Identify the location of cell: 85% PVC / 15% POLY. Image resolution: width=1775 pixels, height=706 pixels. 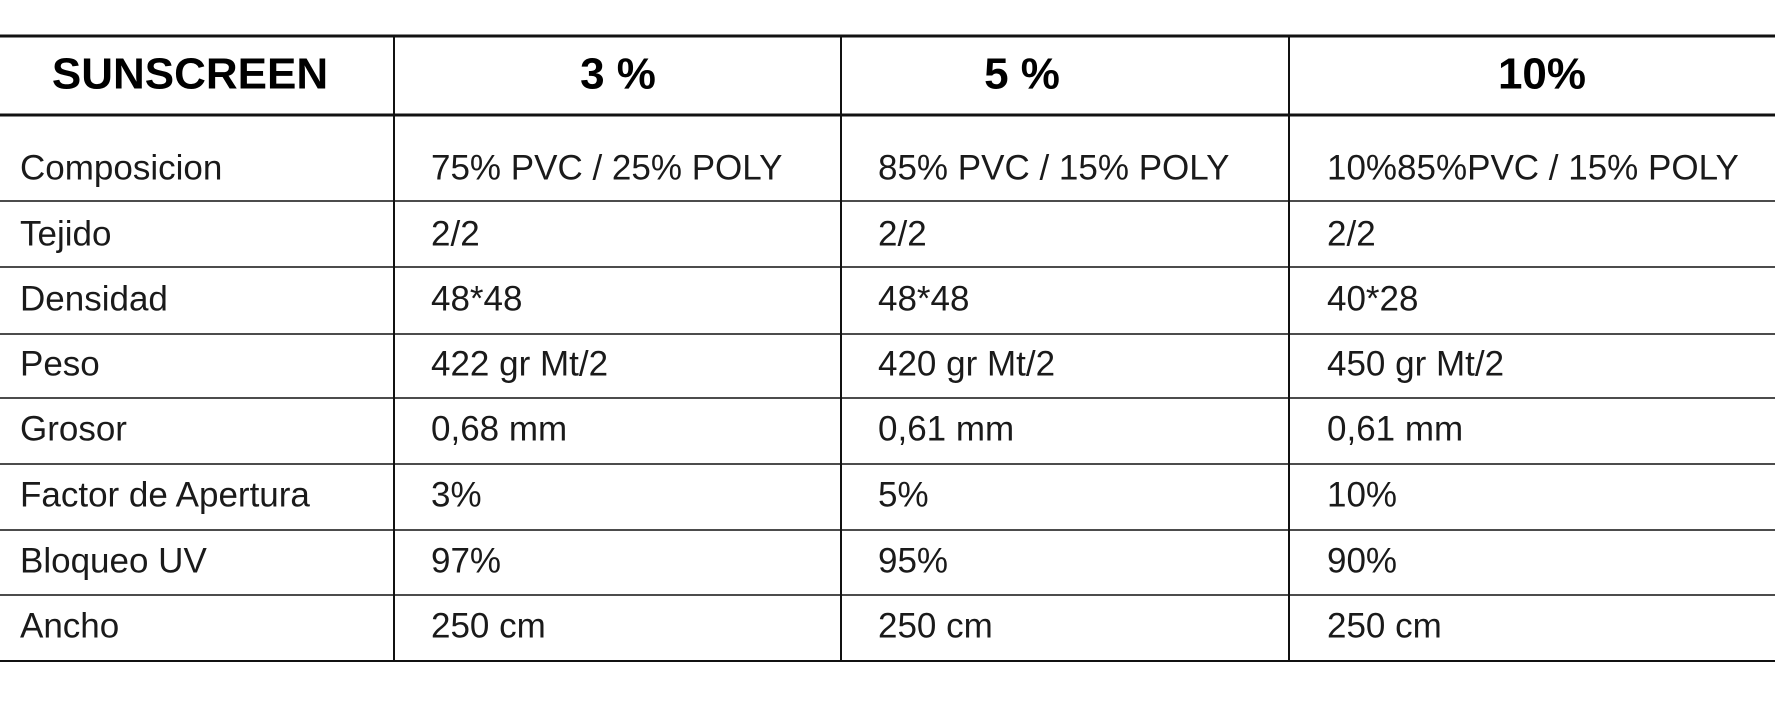
(1053, 167).